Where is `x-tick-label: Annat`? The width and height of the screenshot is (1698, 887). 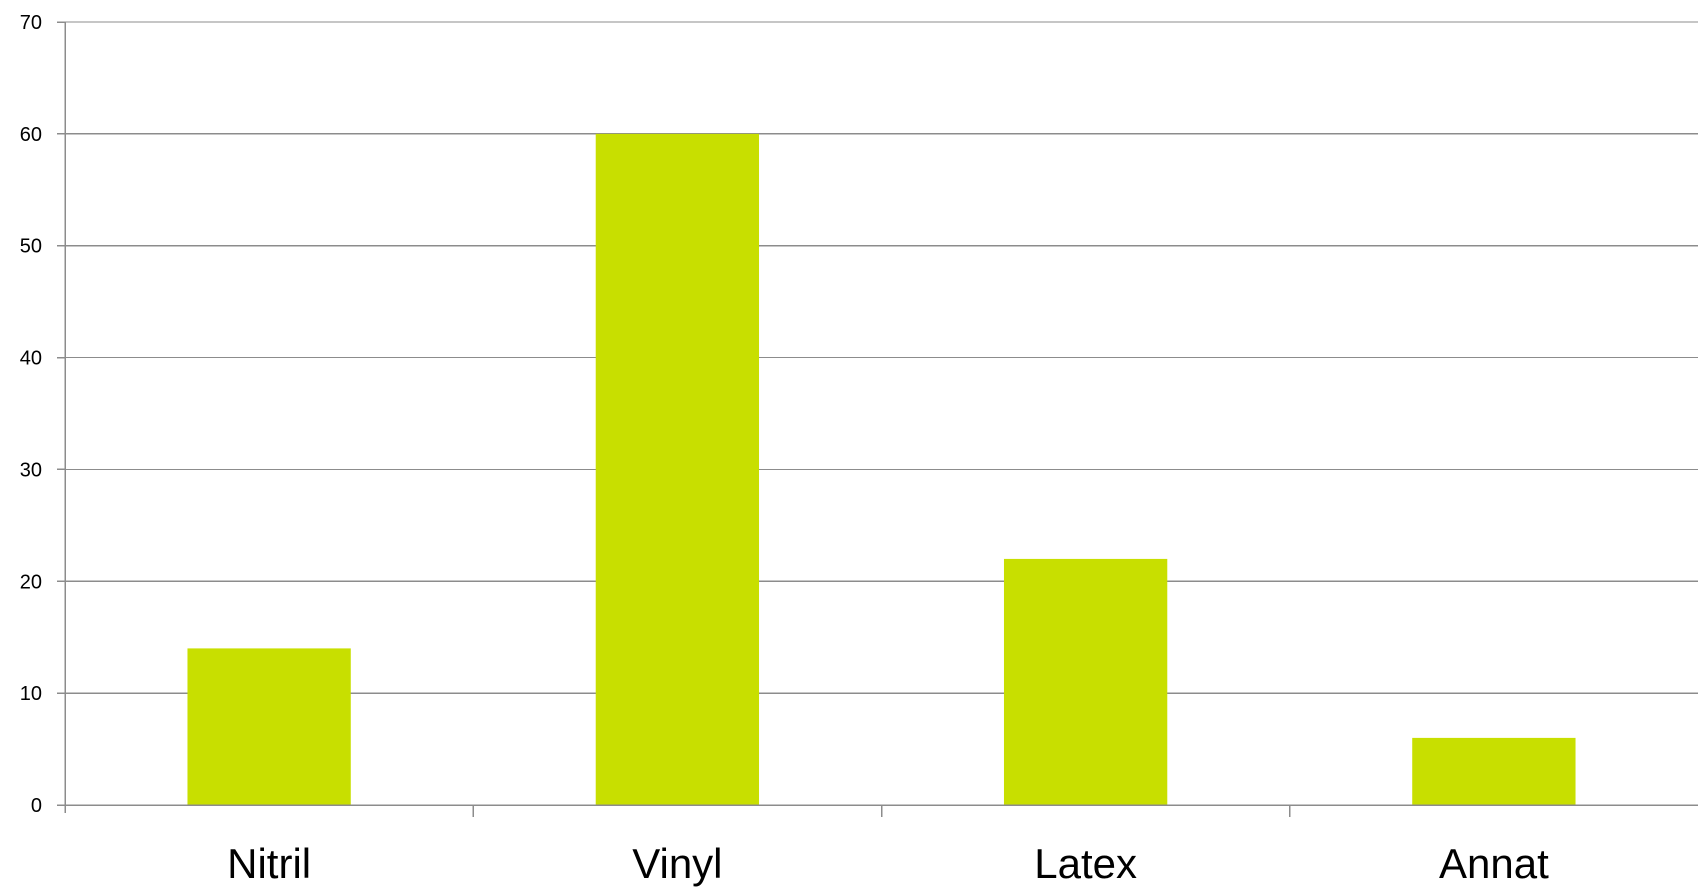 x-tick-label: Annat is located at coordinates (1494, 863).